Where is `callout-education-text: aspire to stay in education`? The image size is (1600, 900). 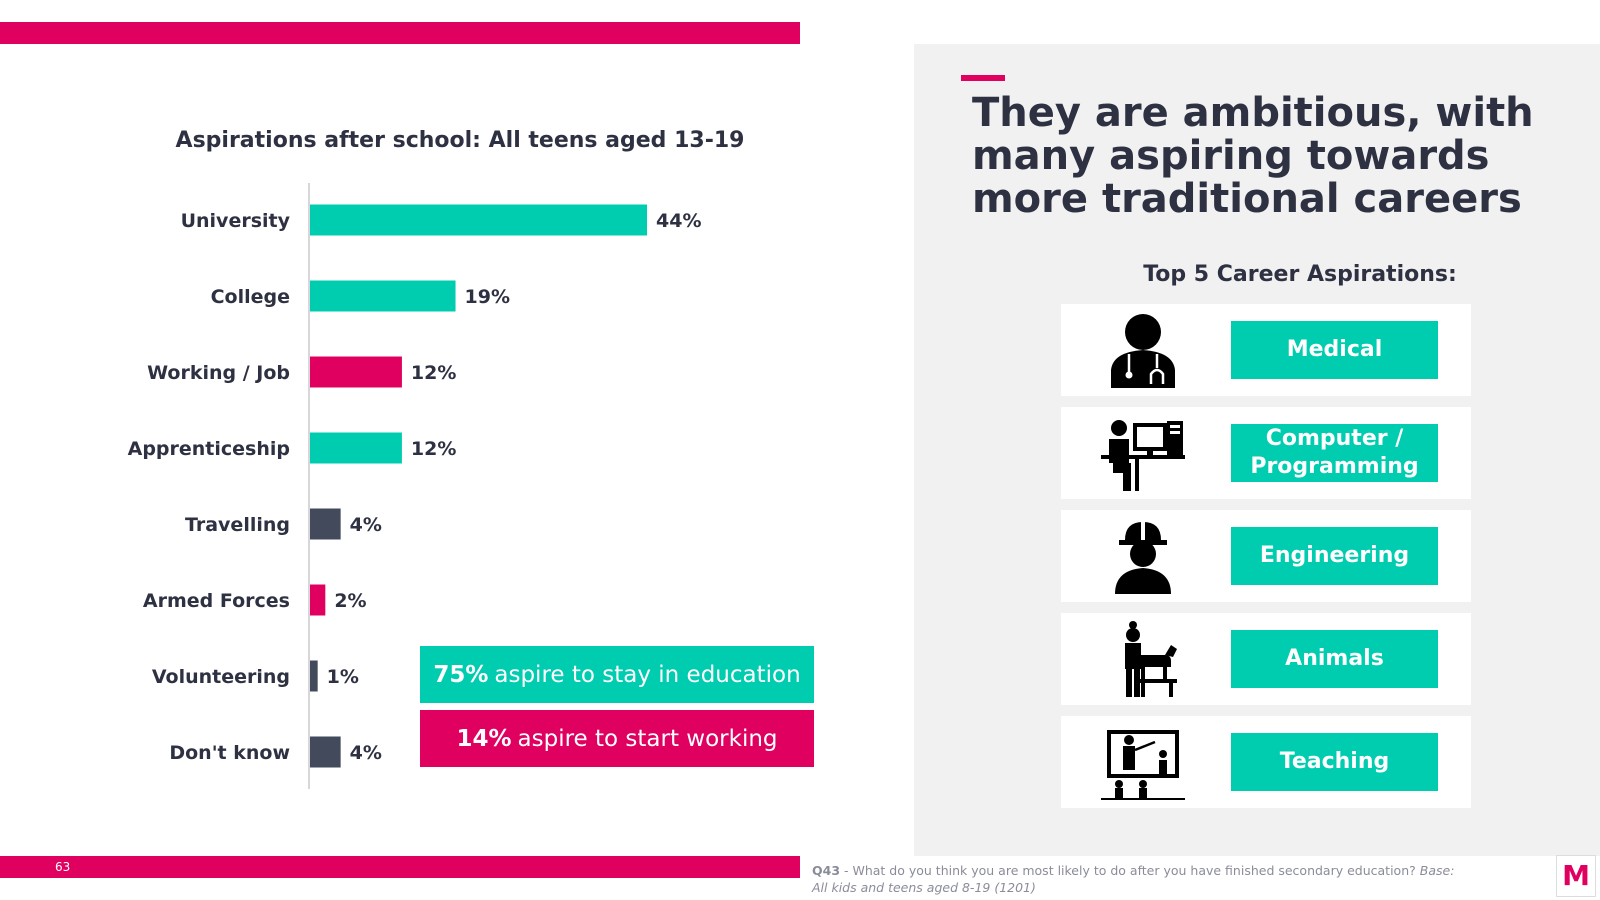
callout-education-text: aspire to stay in education is located at coordinates (647, 674).